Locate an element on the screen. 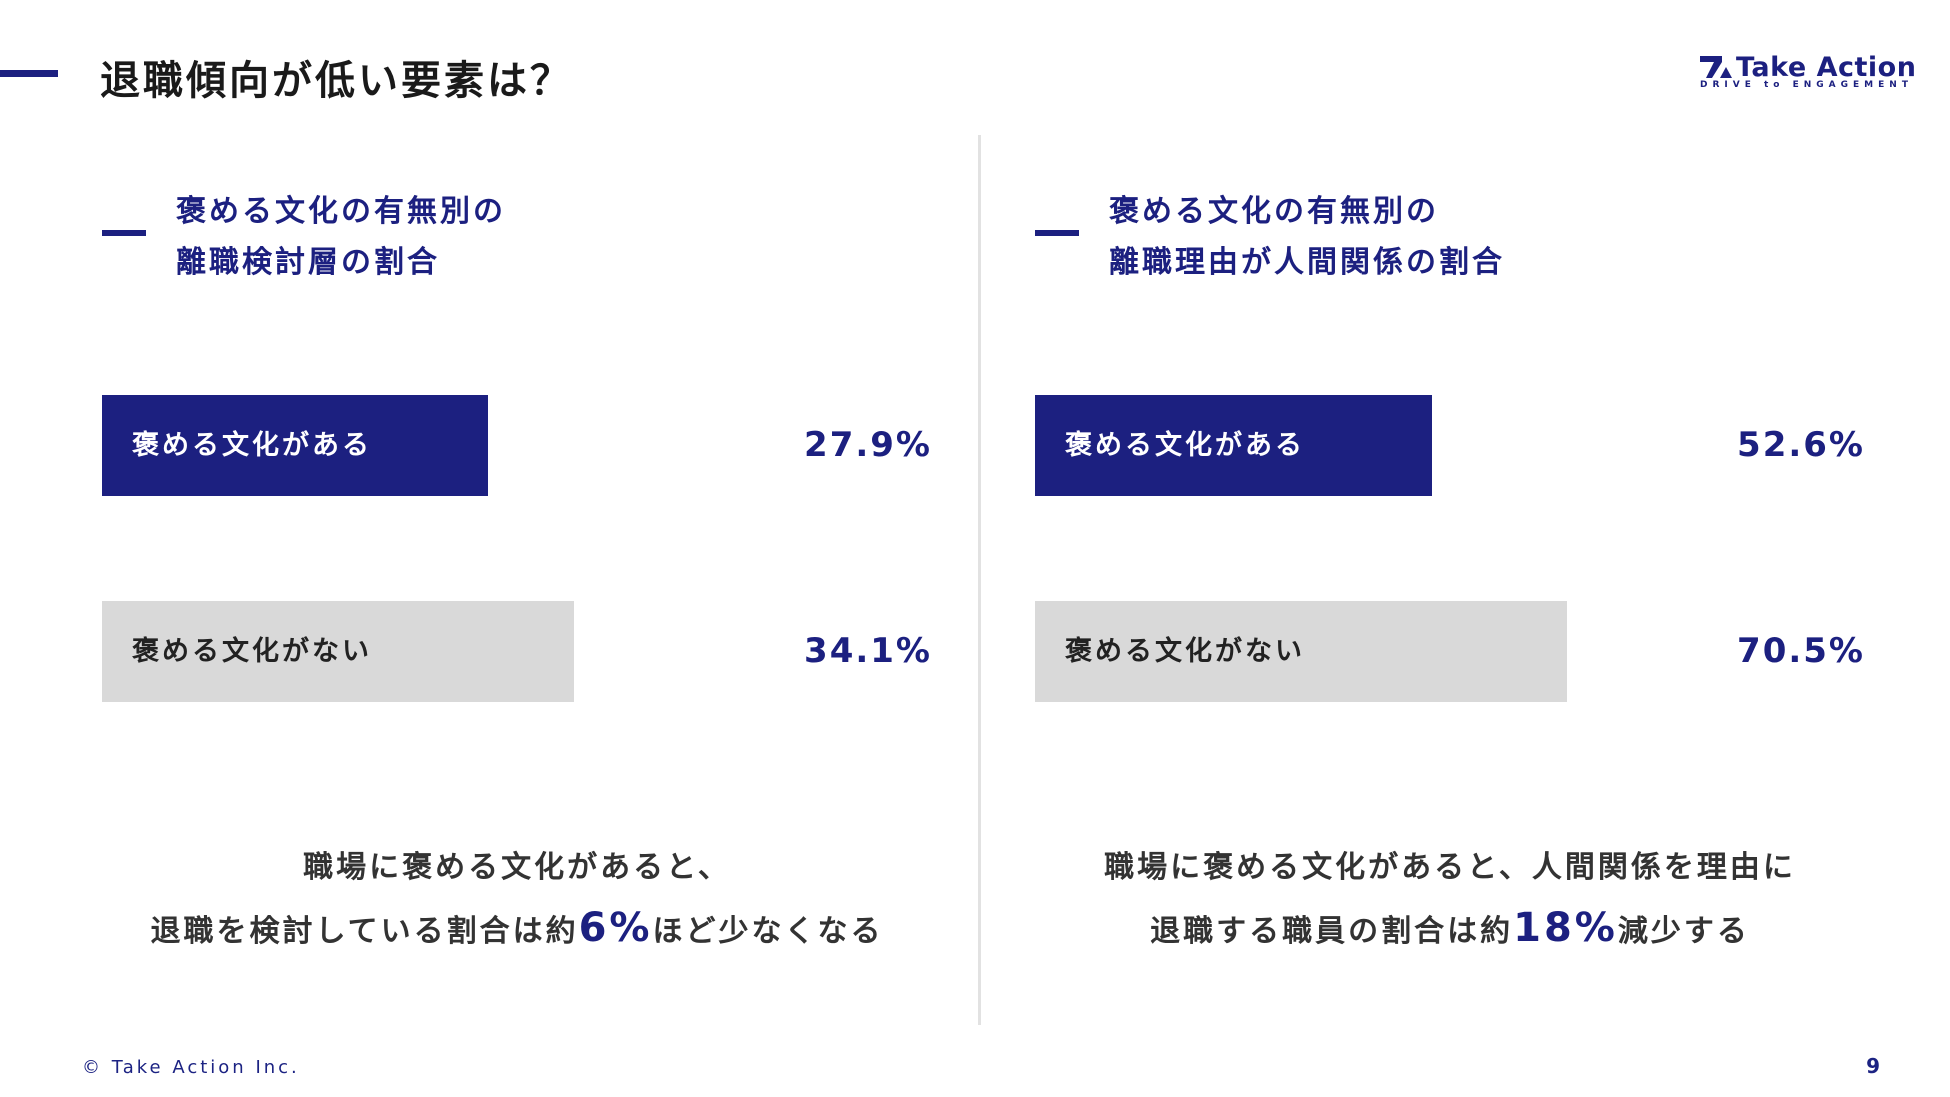 The image size is (1950, 1097). bar-row: 褒める文化がない 34.1% is located at coordinates (517, 651).